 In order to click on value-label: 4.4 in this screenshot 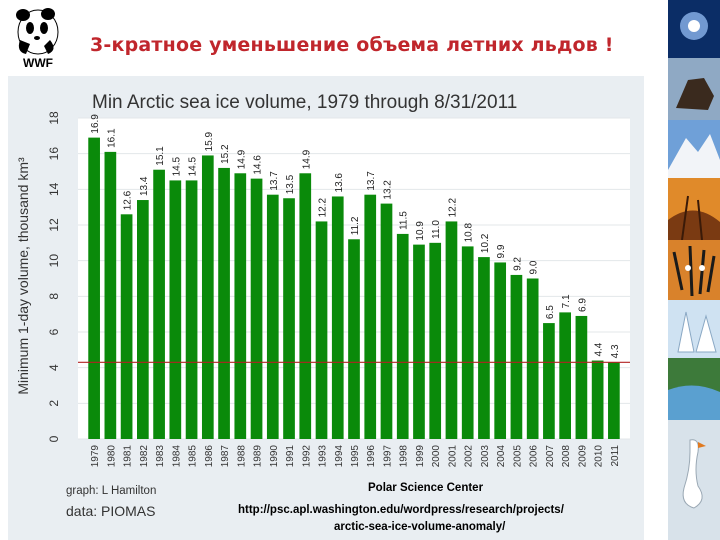, I will do `click(599, 349)`.